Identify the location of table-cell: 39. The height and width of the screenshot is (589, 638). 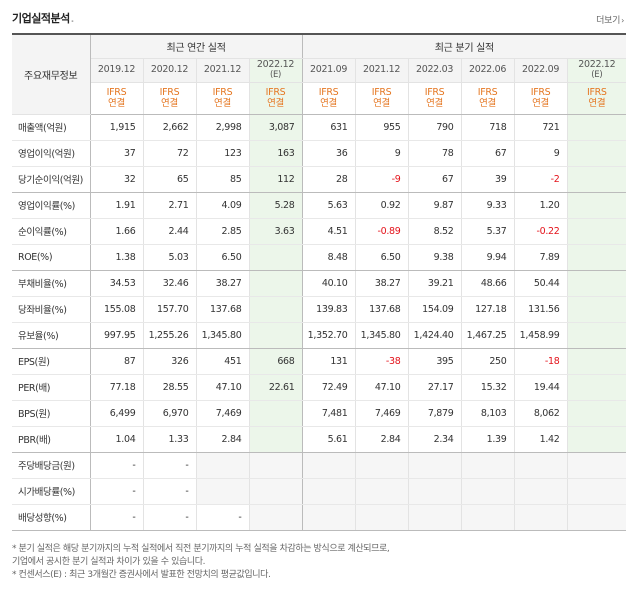
(488, 179).